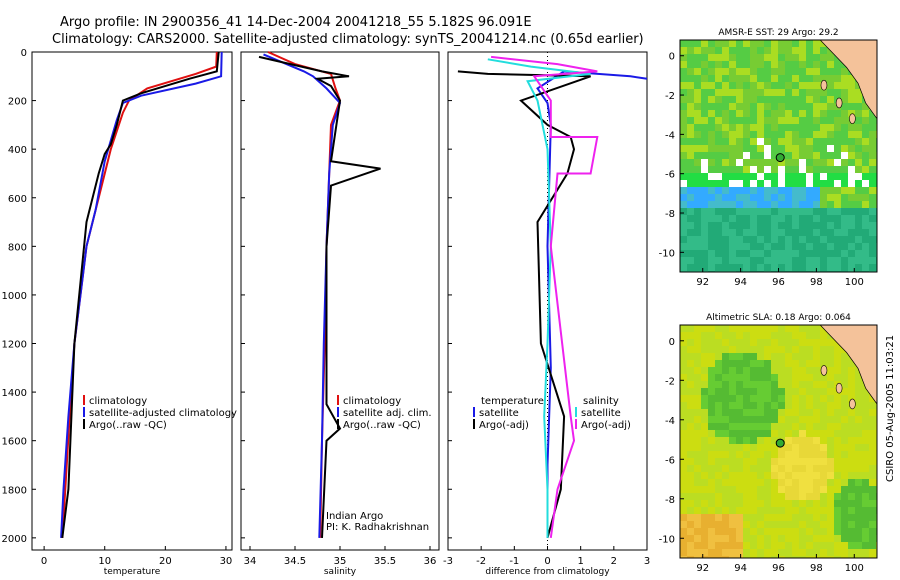 The height and width of the screenshot is (580, 900). Describe the element at coordinates (512, 401) in the screenshot. I see `diff-legend-temp-title: temperature` at that location.